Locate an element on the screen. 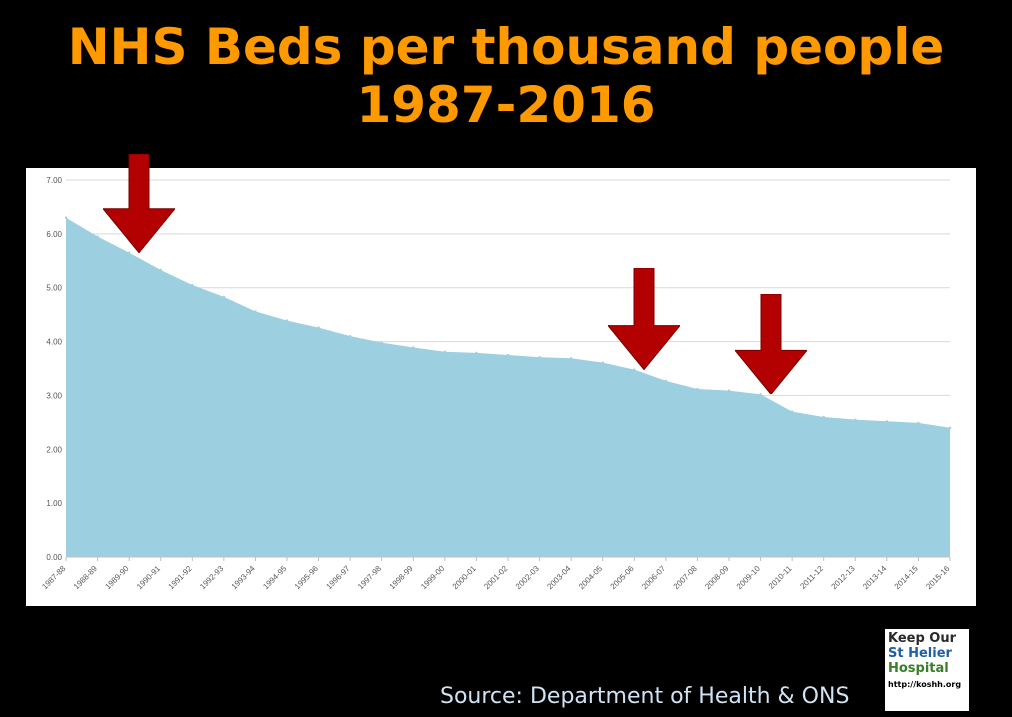 Image resolution: width=1012 pixels, height=717 pixels. x-tick-label: 1991-92 is located at coordinates (181, 578).